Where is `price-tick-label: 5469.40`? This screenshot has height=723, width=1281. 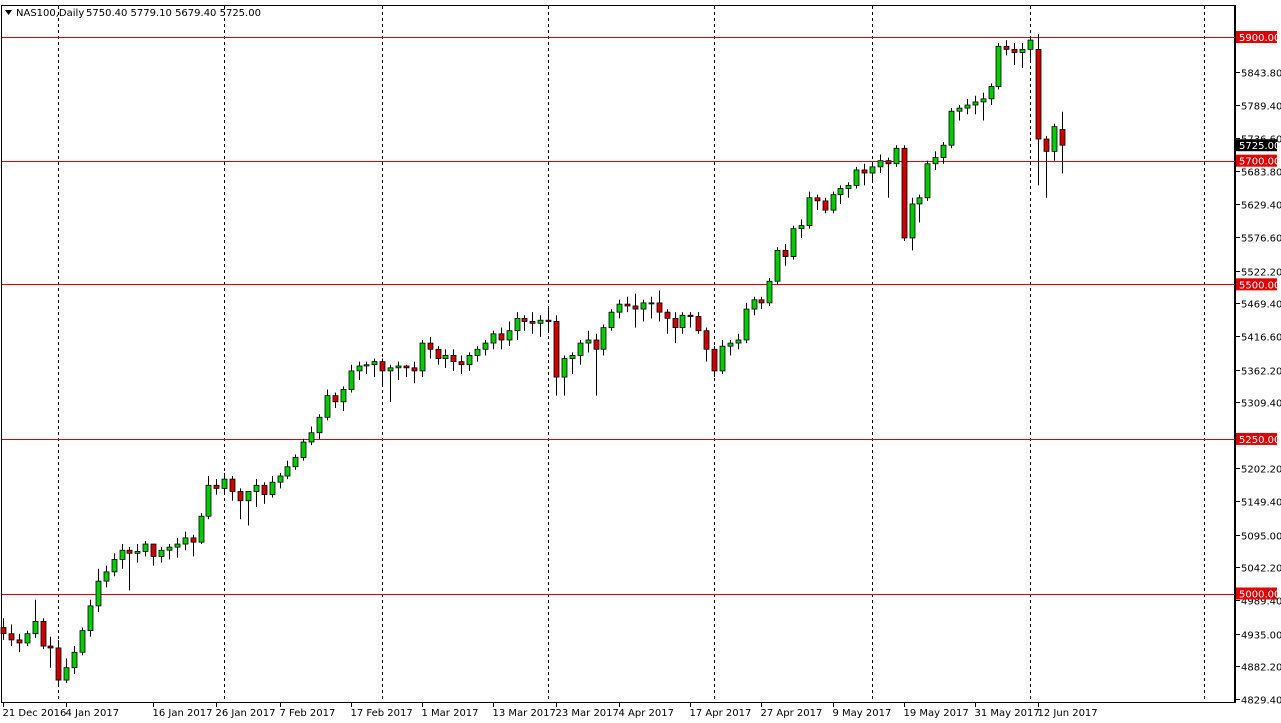
price-tick-label: 5469.40 is located at coordinates (1261, 305).